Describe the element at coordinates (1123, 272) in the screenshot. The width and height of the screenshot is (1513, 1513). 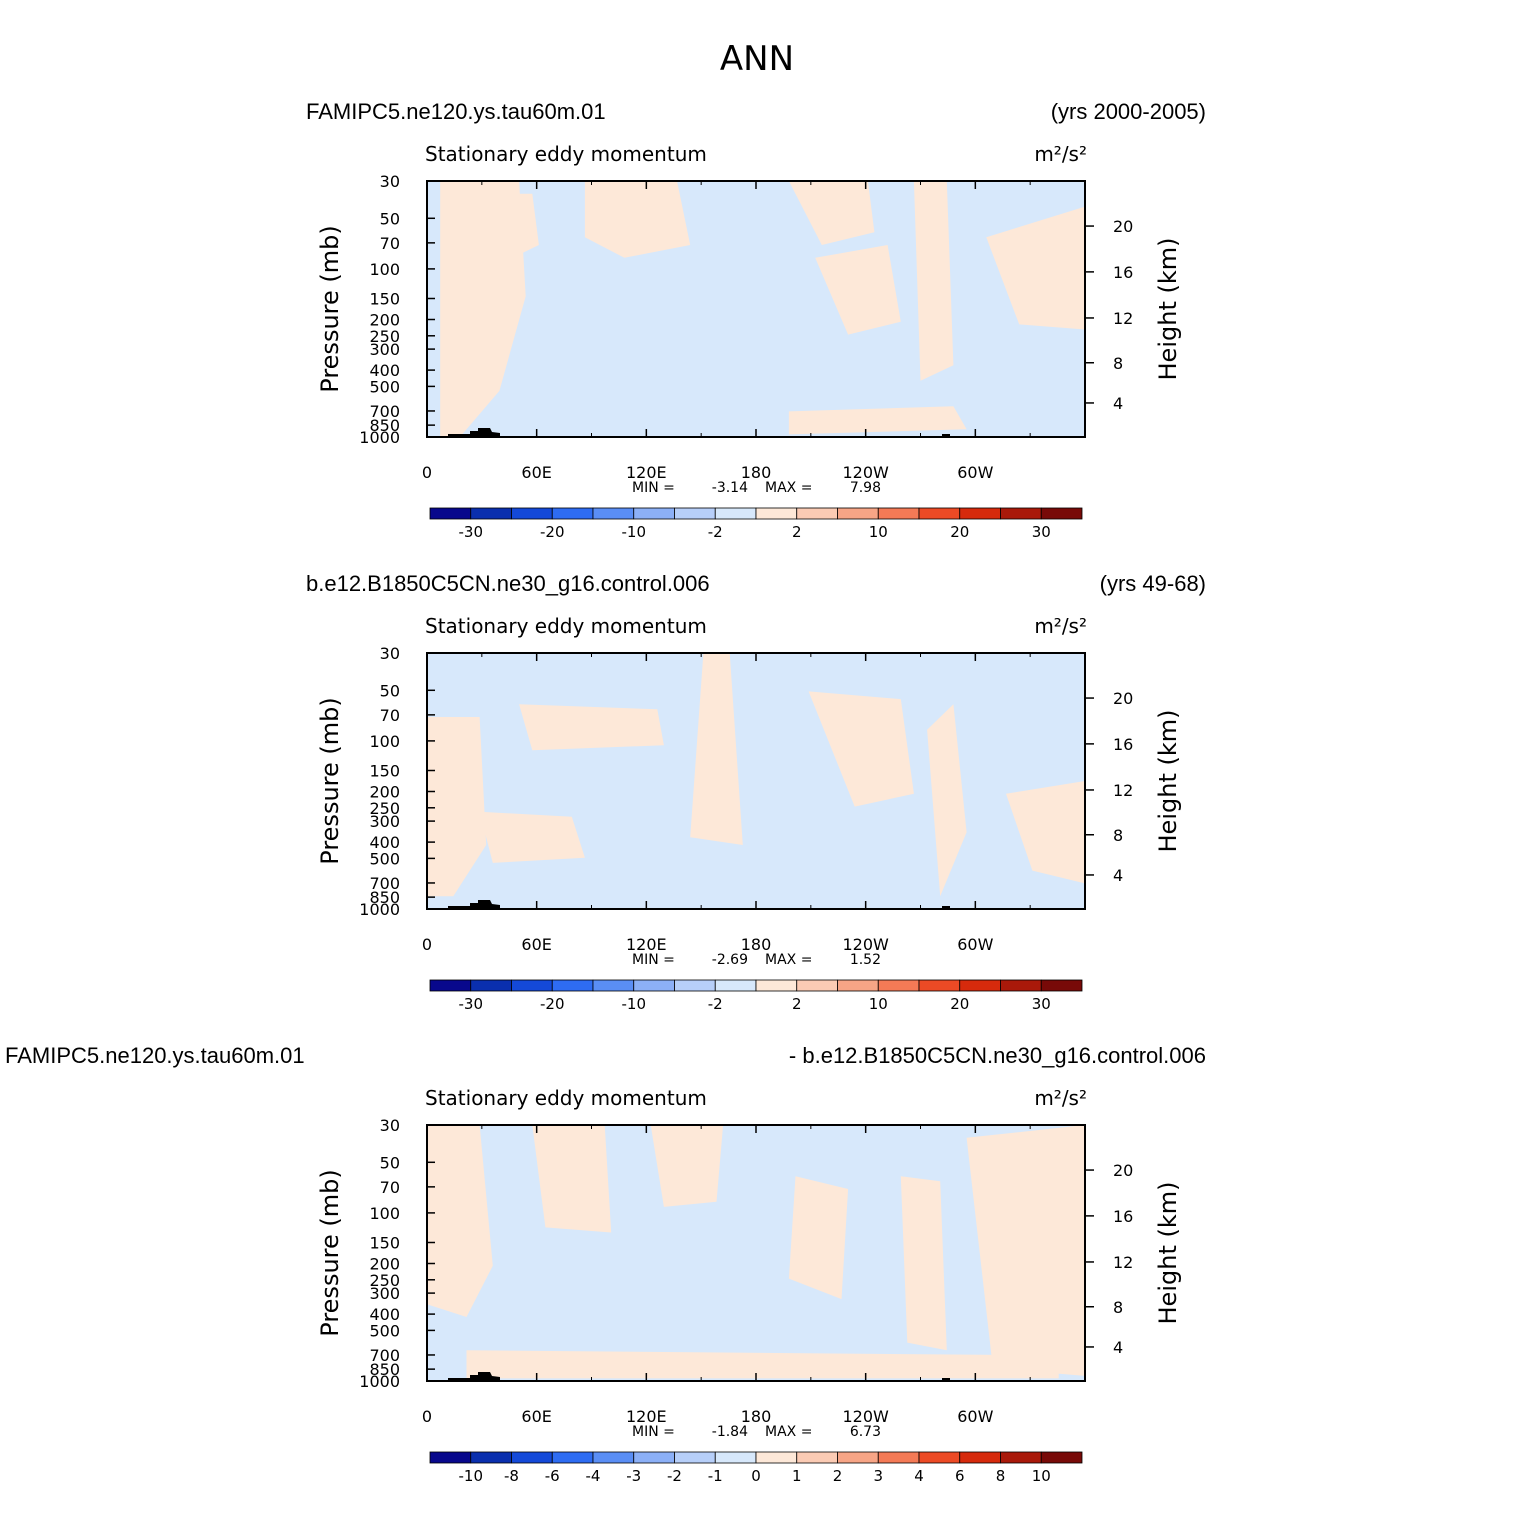
I see `height-tick-label: 16` at that location.